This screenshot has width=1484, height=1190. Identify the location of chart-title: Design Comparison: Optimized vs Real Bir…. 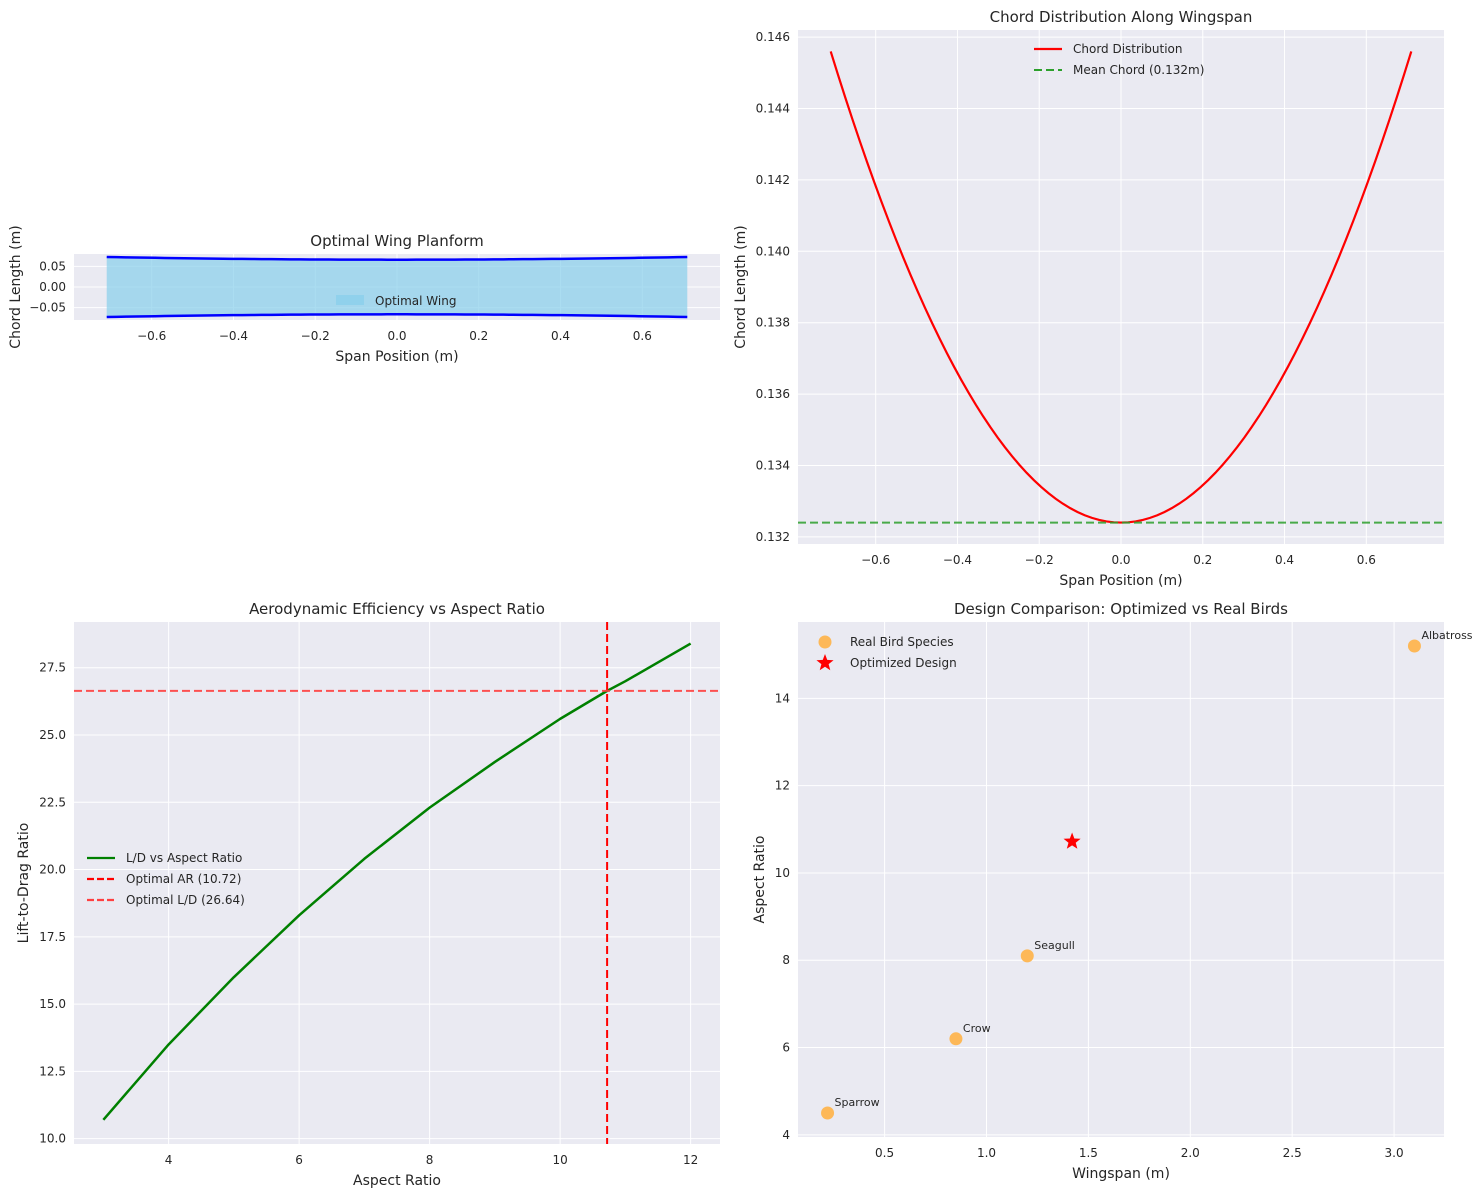
(1121, 609).